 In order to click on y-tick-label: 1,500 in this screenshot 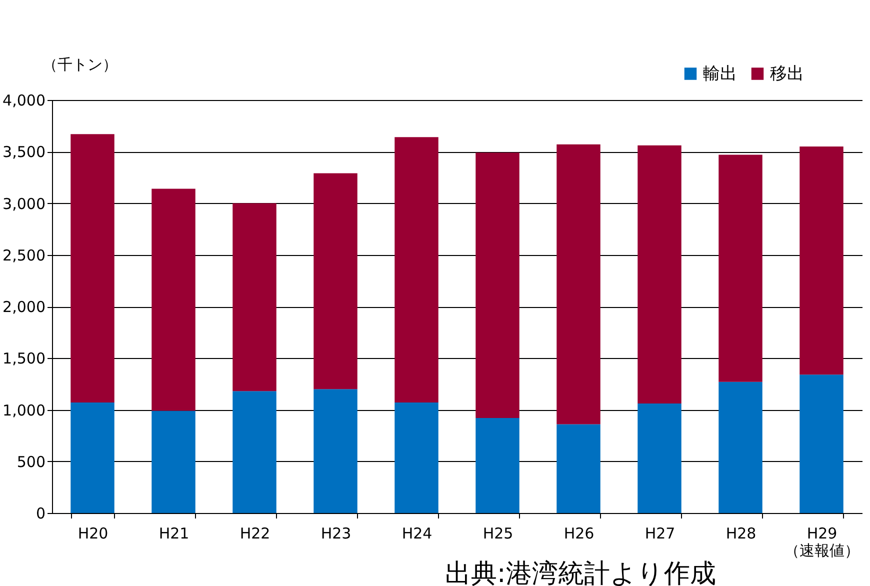, I will do `click(24, 359)`.